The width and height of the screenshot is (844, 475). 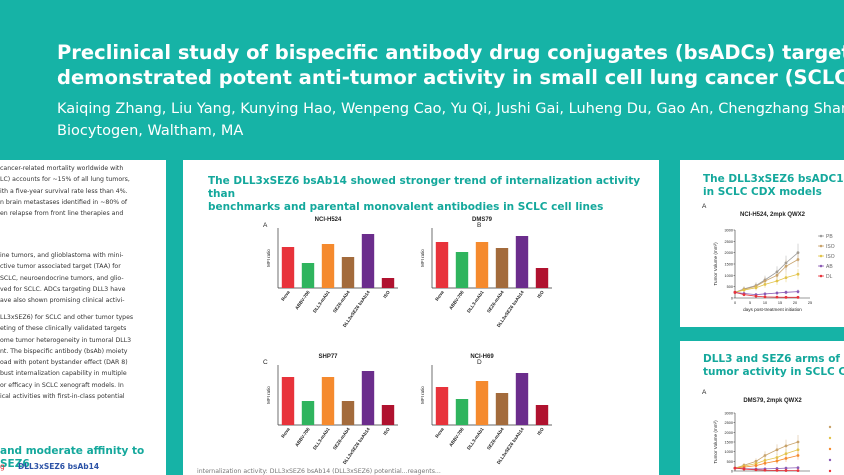 I want to click on text-line: SCLC, neuroendocrine tumors, and glio-, so click(x=62, y=278).